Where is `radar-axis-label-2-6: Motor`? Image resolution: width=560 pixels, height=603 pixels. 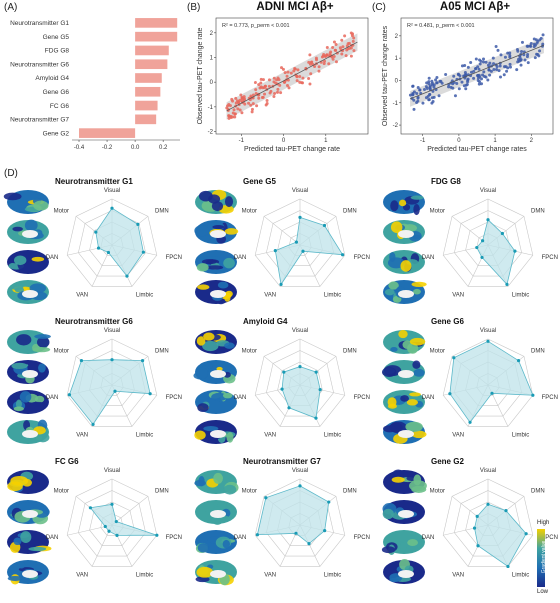
radar-axis-label-2-6: Motor is located at coordinates (437, 212).